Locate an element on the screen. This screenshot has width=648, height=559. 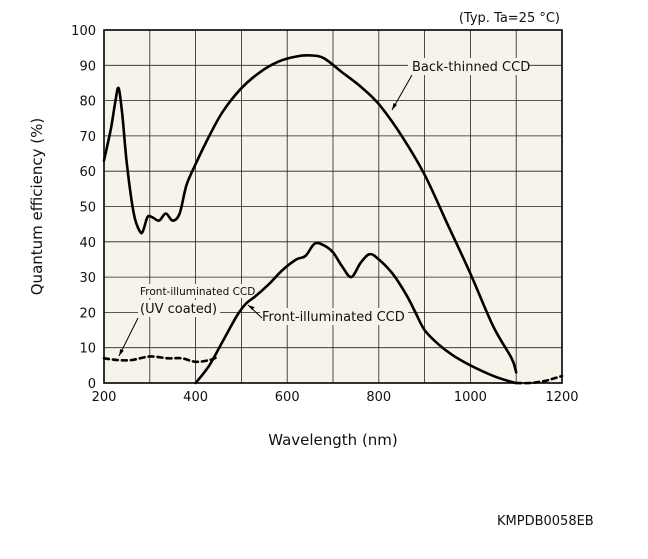
y-tick-label: 30 is located at coordinates (87, 278).